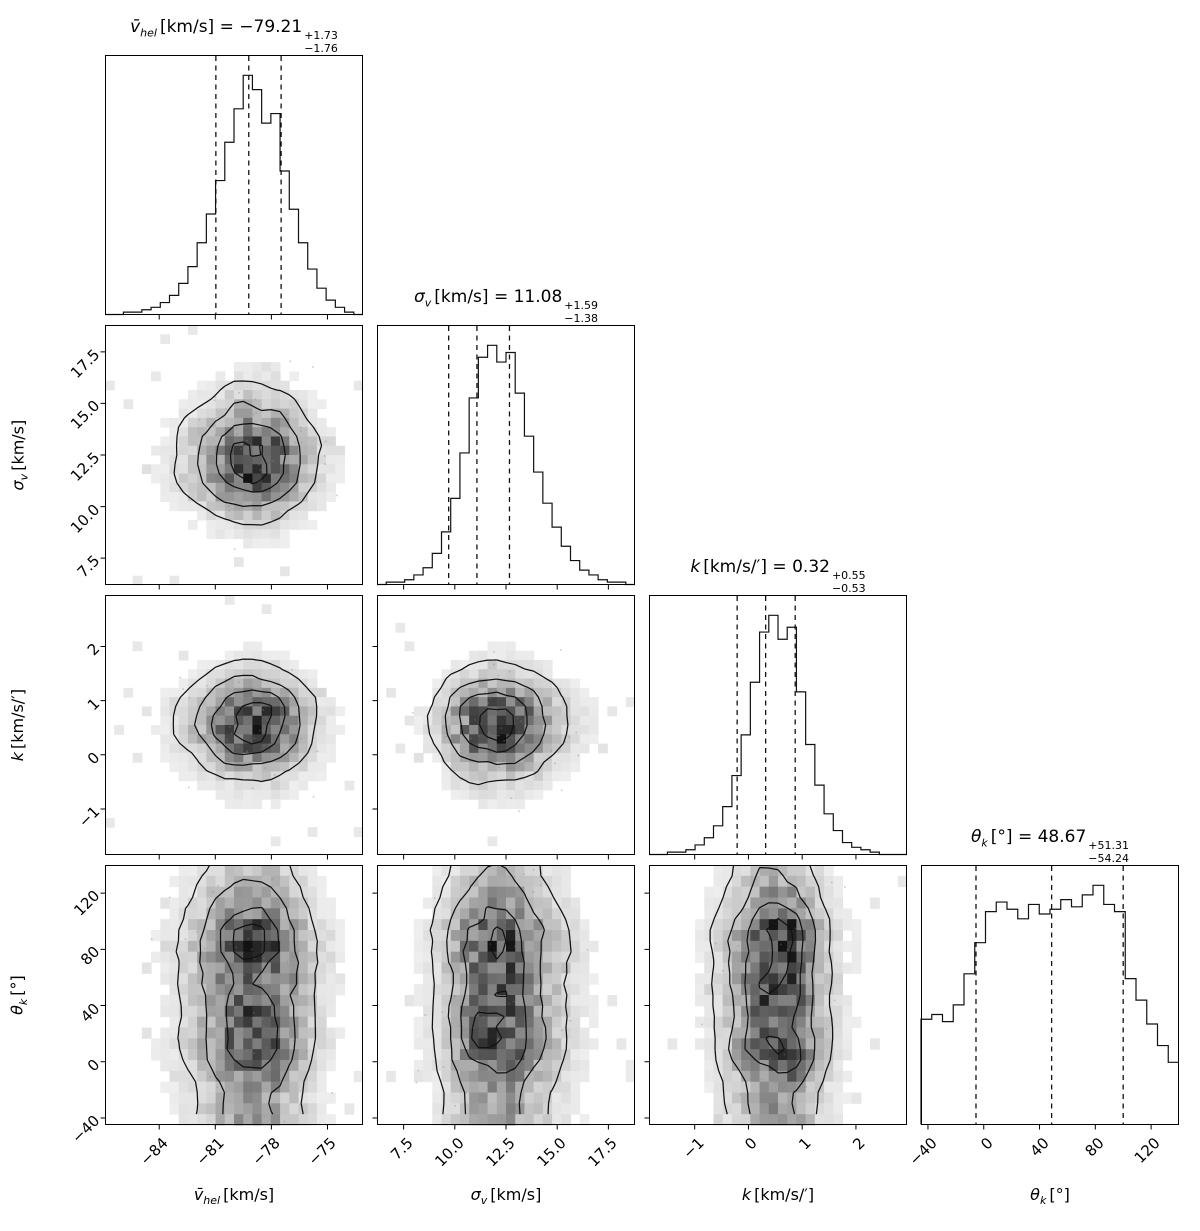 The width and height of the screenshot is (1200, 1231). I want to click on contour-panel-vhel-sigmav, so click(230, 458).